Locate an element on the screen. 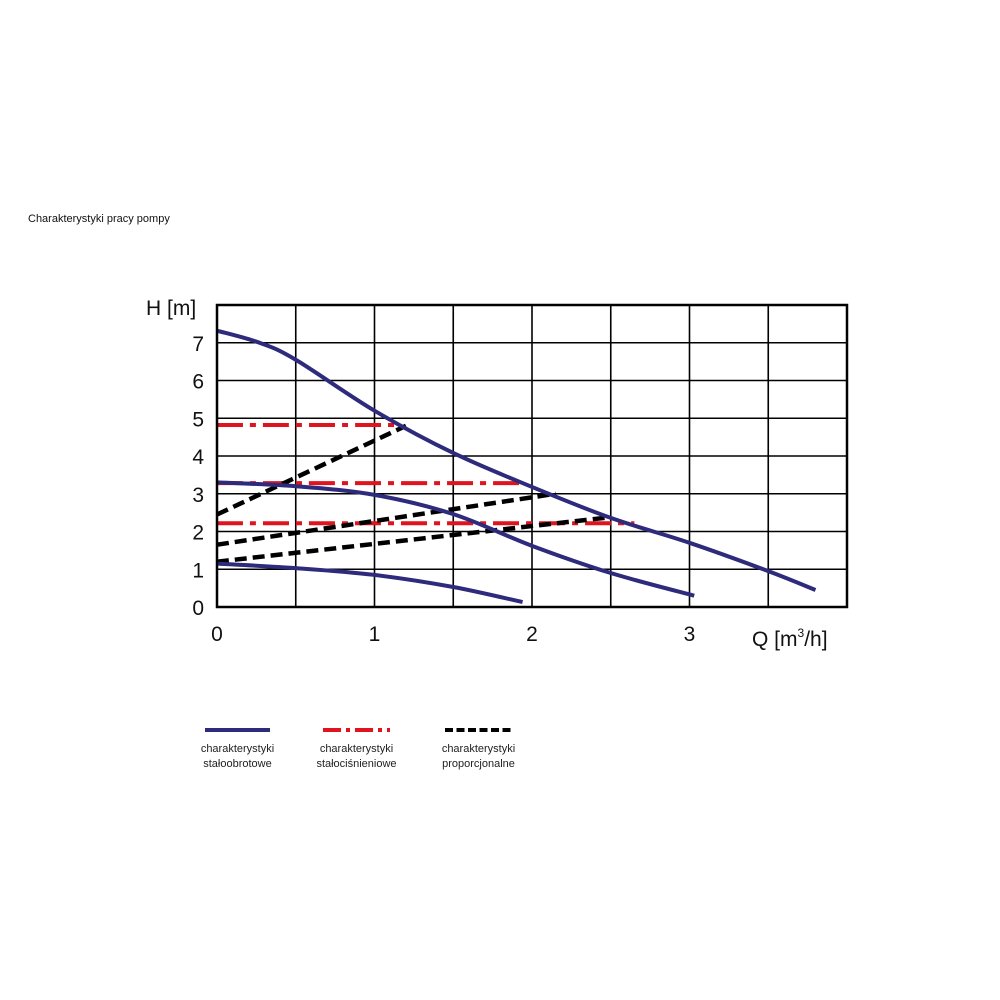  x-axis-label: Q [m3/h] is located at coordinates (790, 638).